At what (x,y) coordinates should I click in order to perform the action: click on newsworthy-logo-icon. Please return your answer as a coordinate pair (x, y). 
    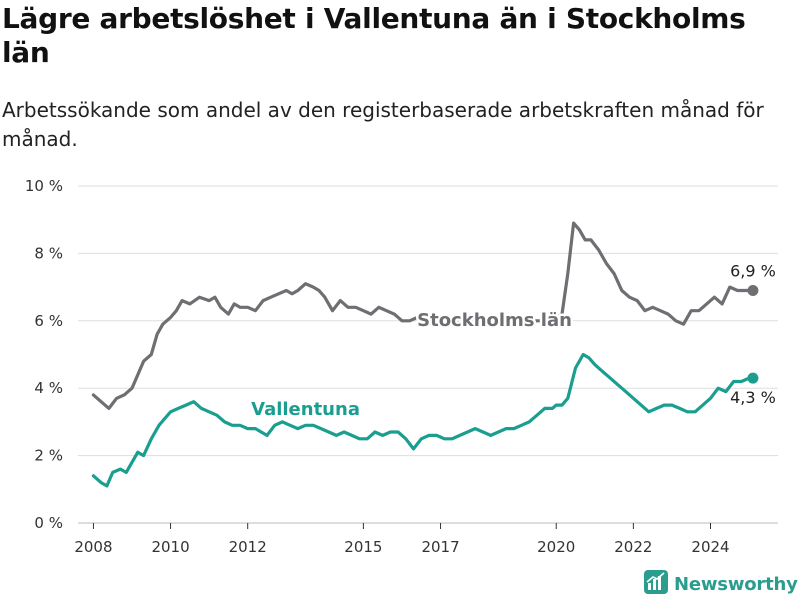
    Looking at the image, I should click on (656, 584).